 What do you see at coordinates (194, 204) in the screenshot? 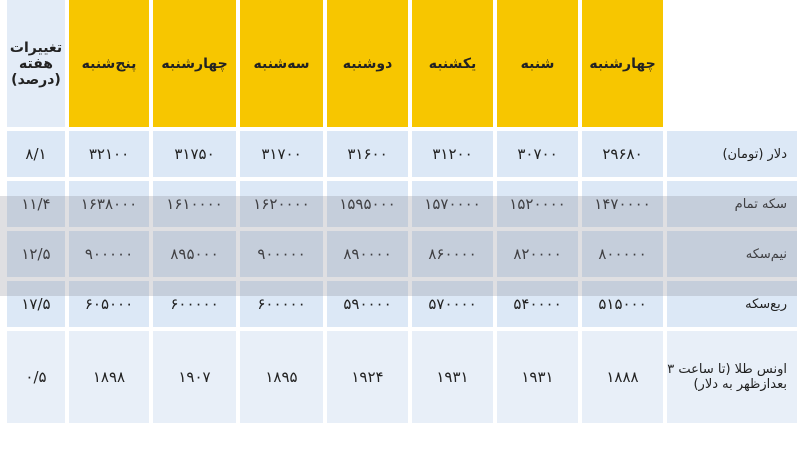
I see `cell: ۱۶۱۰۰۰۰` at bounding box center [194, 204].